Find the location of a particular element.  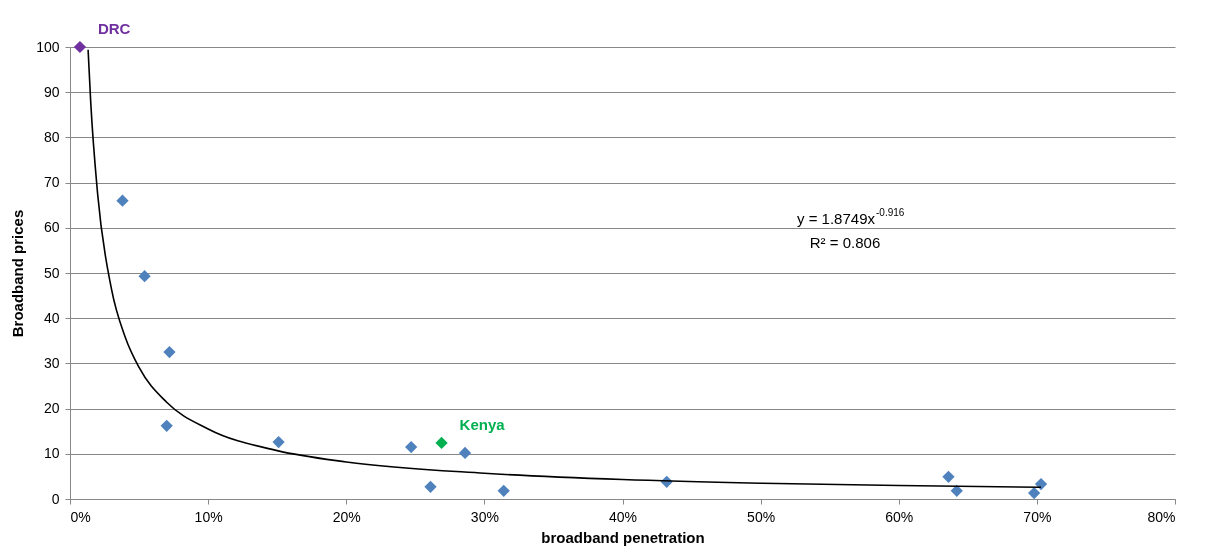

y-tick-label: 90 is located at coordinates (51, 91).